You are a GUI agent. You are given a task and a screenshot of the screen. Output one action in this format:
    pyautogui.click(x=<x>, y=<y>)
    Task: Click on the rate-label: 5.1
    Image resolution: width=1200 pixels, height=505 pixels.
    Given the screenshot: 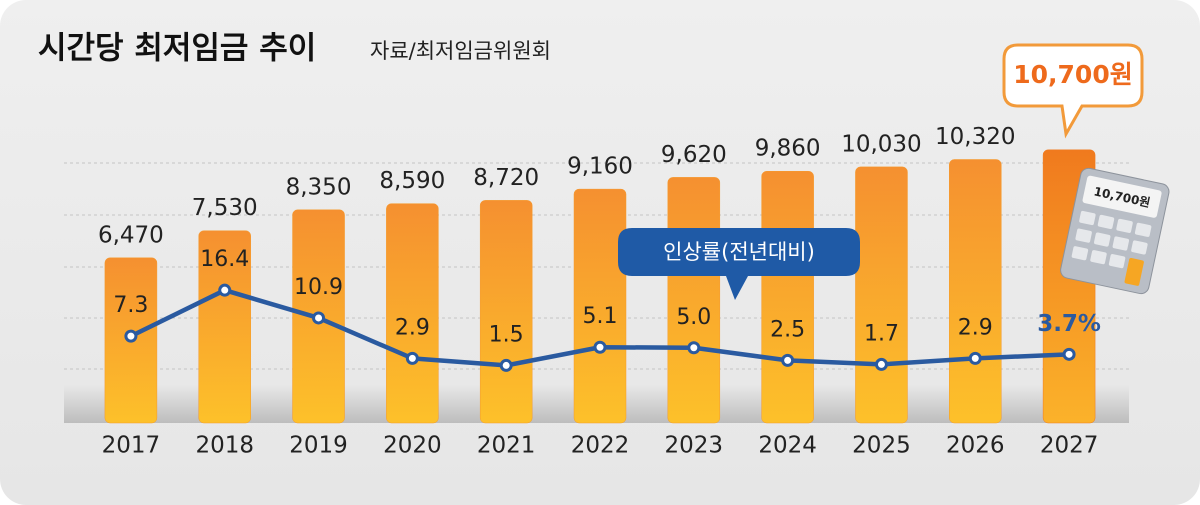 What is the action you would take?
    pyautogui.click(x=600, y=316)
    